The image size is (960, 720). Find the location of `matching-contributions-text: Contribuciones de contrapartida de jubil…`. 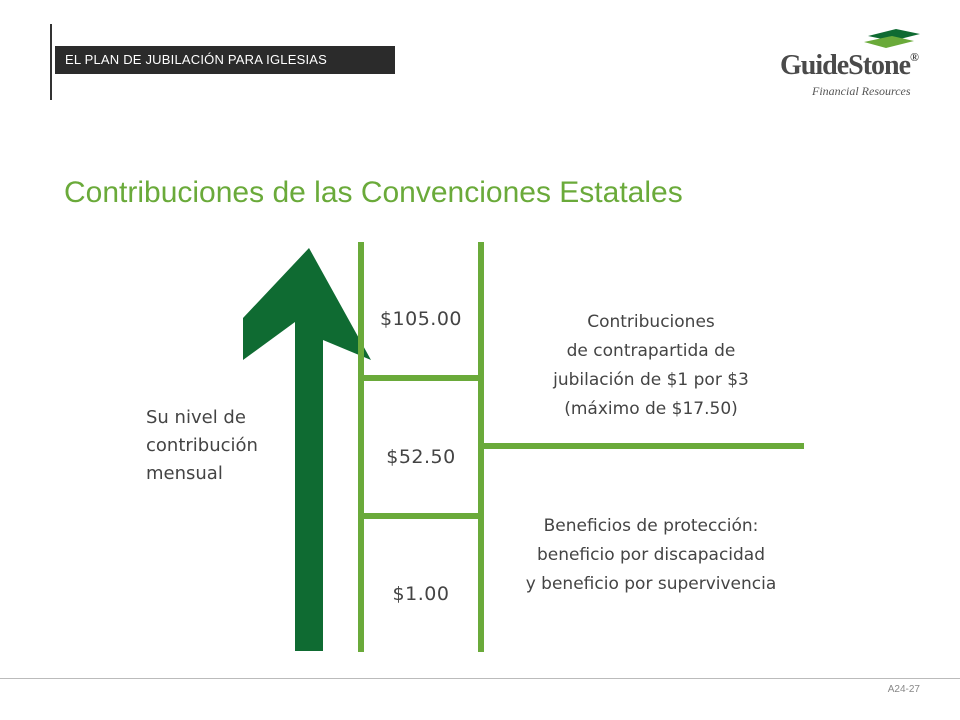

matching-contributions-text: Contribuciones de contrapartida de jubil… is located at coordinates (651, 366).